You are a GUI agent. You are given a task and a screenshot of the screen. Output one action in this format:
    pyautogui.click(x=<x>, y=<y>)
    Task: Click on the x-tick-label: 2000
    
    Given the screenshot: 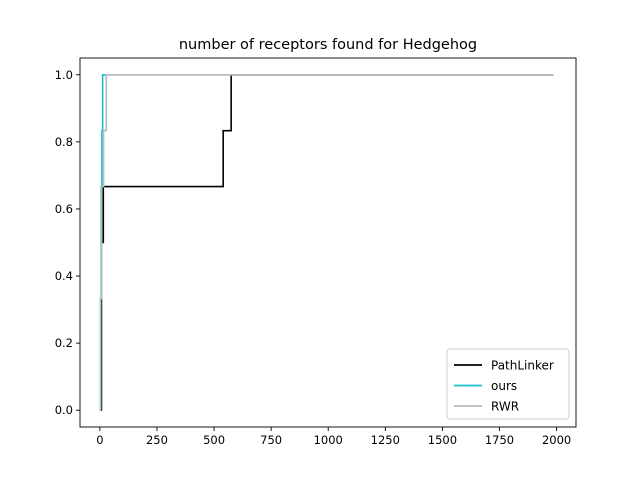 What is the action you would take?
    pyautogui.click(x=556, y=440)
    